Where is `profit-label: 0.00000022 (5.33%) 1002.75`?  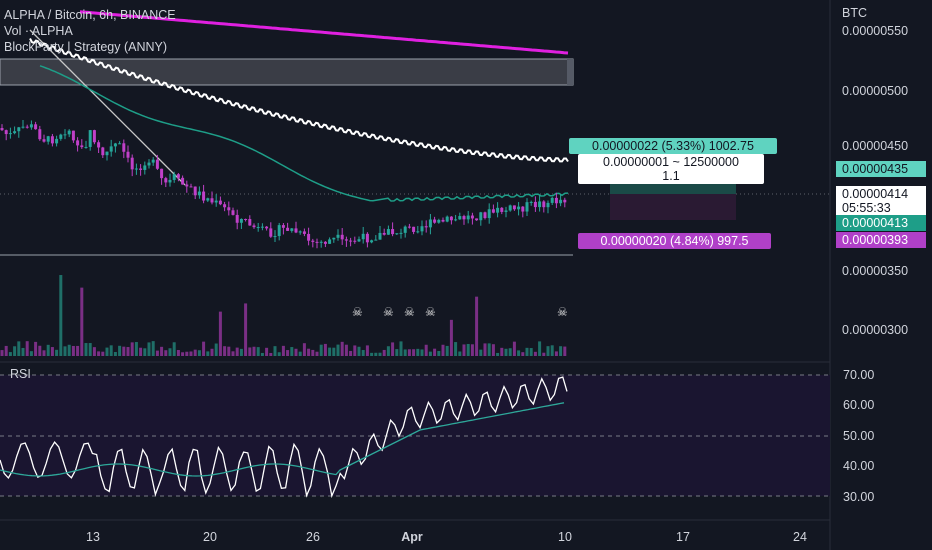
profit-label: 0.00000022 (5.33%) 1002.75 is located at coordinates (673, 146).